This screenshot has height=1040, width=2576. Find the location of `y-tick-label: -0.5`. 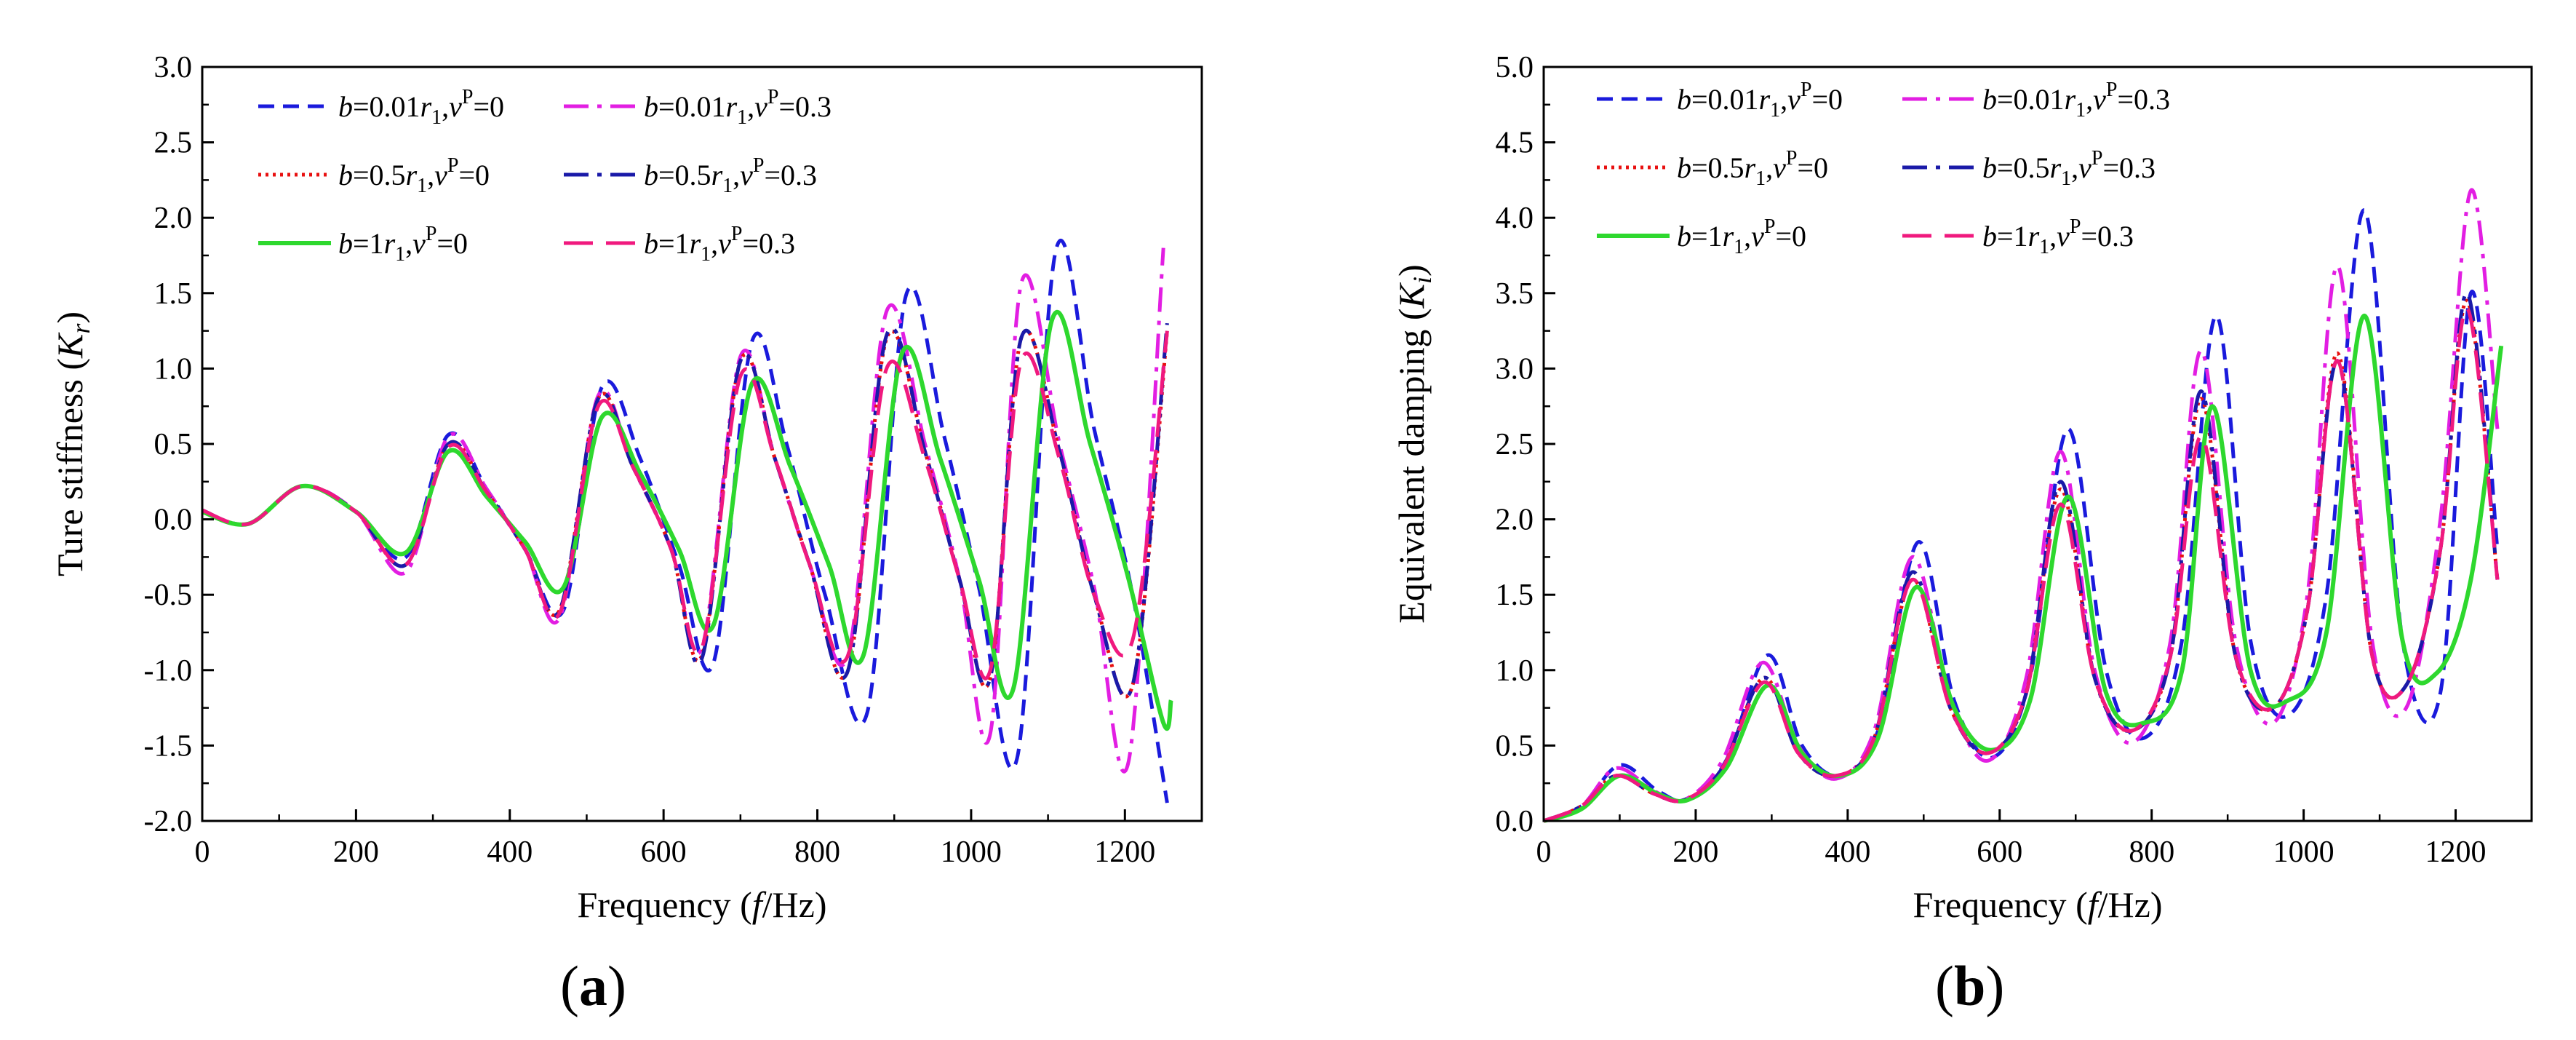

y-tick-label: -0.5 is located at coordinates (168, 596).